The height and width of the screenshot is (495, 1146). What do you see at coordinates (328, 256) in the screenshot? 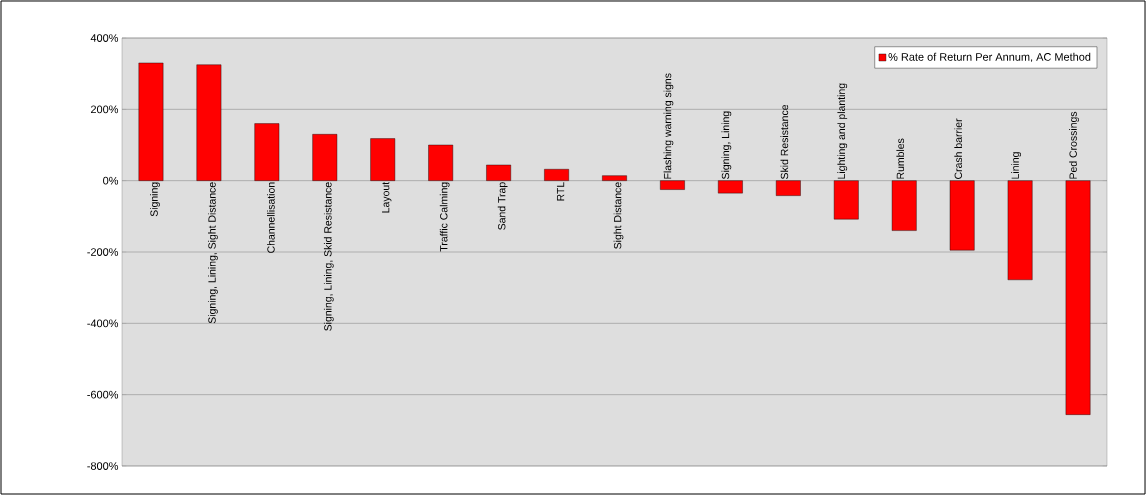
I see `x-tick-label: Signing, Lining, Skid Resistance` at bounding box center [328, 256].